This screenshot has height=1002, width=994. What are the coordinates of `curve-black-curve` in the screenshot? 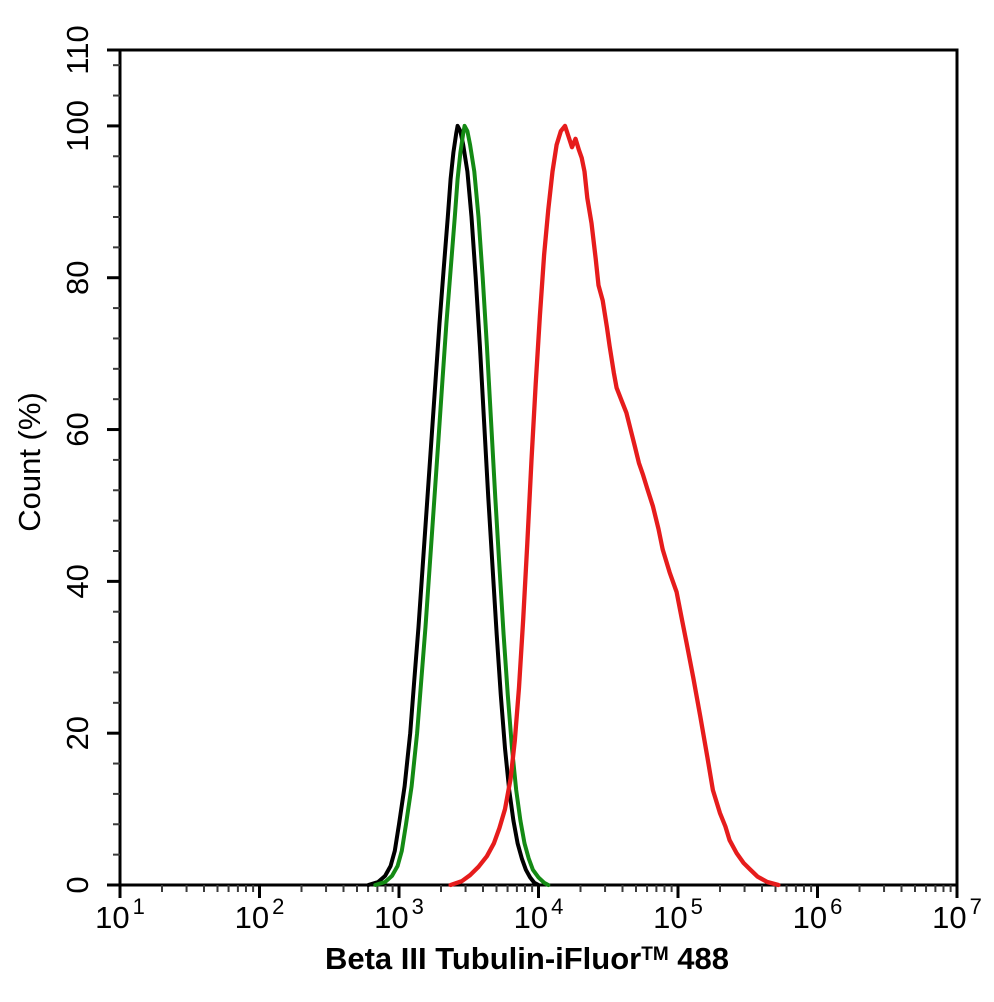 It's located at (453, 505).